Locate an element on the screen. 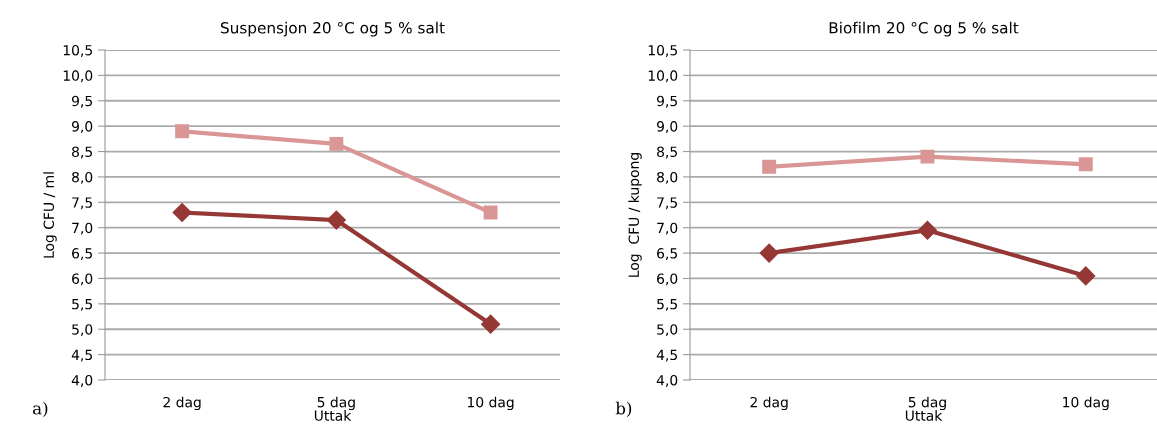  y-axis-title: Log CFU / ml is located at coordinates (50, 215).